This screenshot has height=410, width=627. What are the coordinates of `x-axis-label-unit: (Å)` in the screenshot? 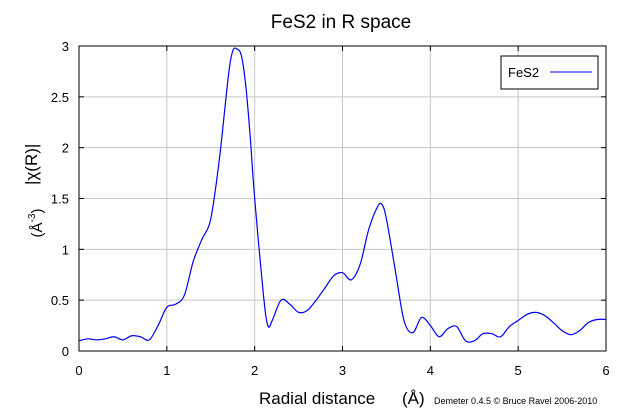 It's located at (413, 398).